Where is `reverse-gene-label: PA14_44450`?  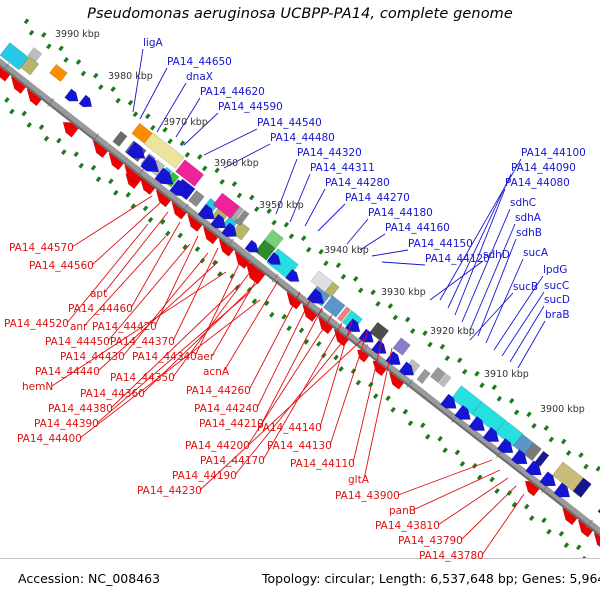
reverse-gene-label: PA14_44450 is located at coordinates (77, 342).